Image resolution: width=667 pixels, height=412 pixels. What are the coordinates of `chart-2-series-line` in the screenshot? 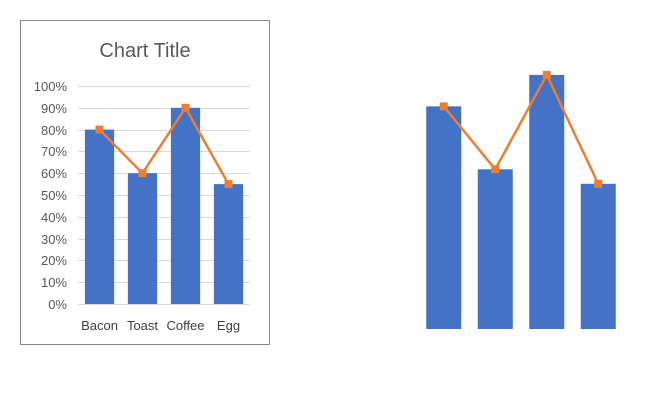 It's located at (521, 129).